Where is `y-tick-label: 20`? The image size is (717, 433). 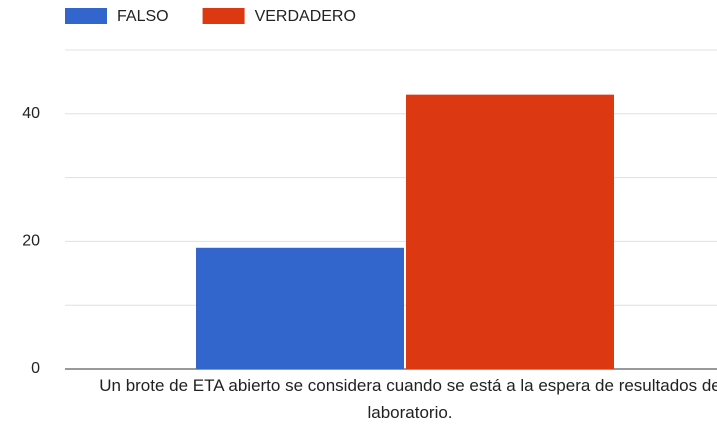 y-tick-label: 20 is located at coordinates (31, 241).